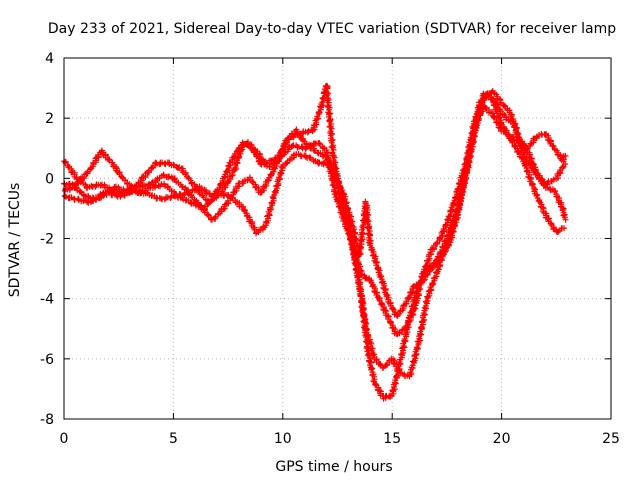 Image resolution: width=640 pixels, height=480 pixels. Describe the element at coordinates (283, 439) in the screenshot. I see `x-tick-label: 10` at that location.